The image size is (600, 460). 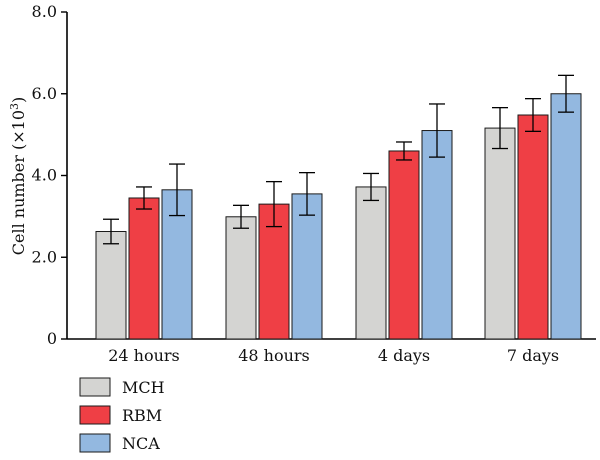 What do you see at coordinates (44, 175) in the screenshot?
I see `y-tick-label: 4.0` at bounding box center [44, 175].